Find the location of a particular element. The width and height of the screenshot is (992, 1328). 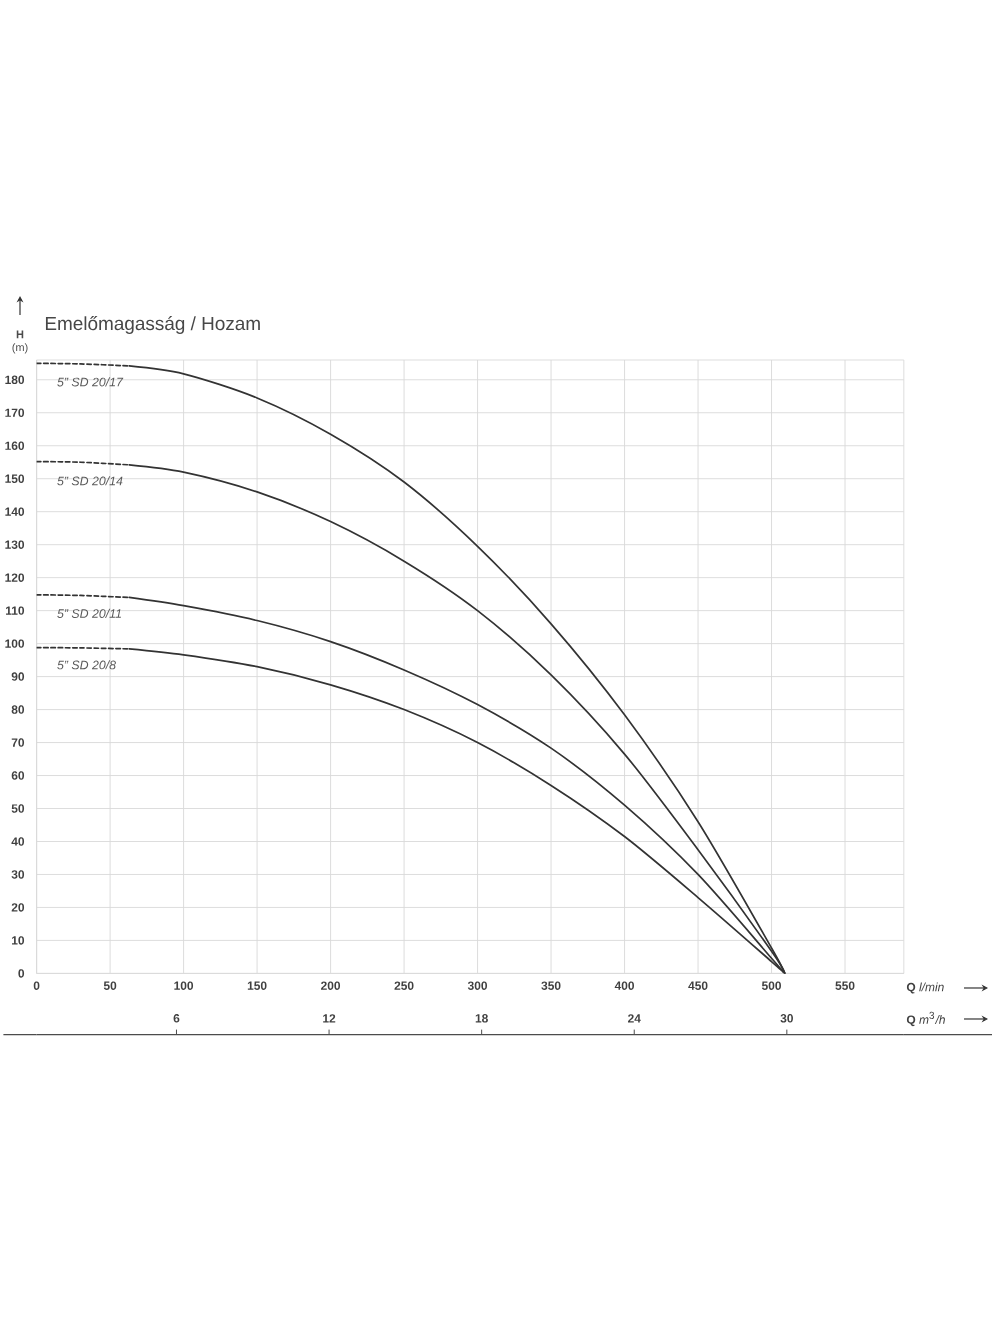

chart-title: Emelőmagasság / Hozam is located at coordinates (152, 325).